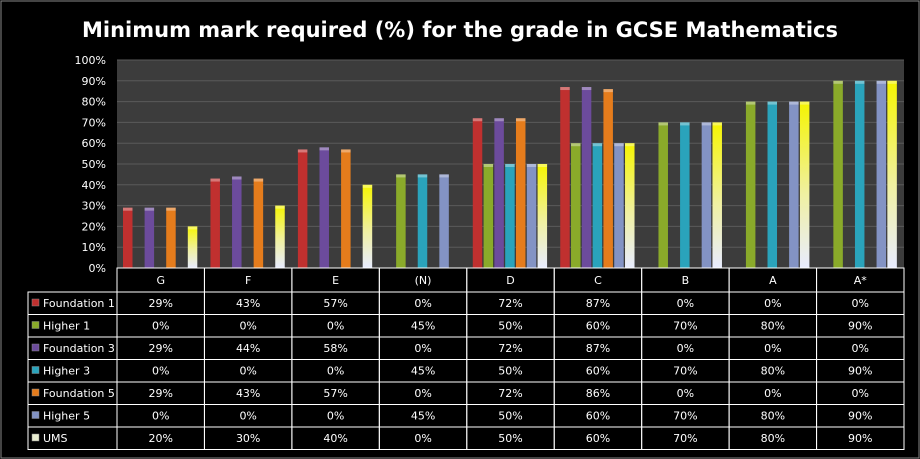 The width and height of the screenshot is (920, 459). Describe the element at coordinates (94, 247) in the screenshot. I see `y-tick-label: 10%` at that location.